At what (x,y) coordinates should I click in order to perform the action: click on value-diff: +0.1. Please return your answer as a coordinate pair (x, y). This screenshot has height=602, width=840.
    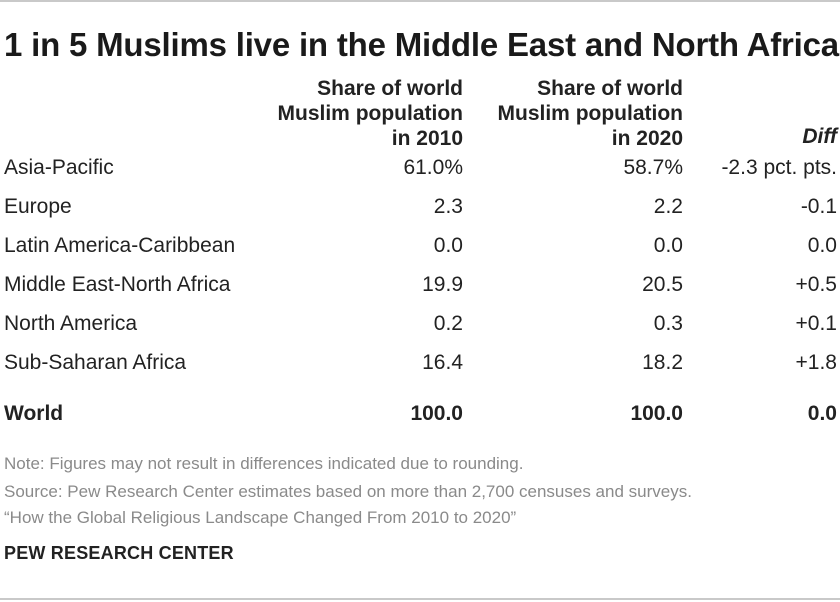
    Looking at the image, I should click on (816, 323).